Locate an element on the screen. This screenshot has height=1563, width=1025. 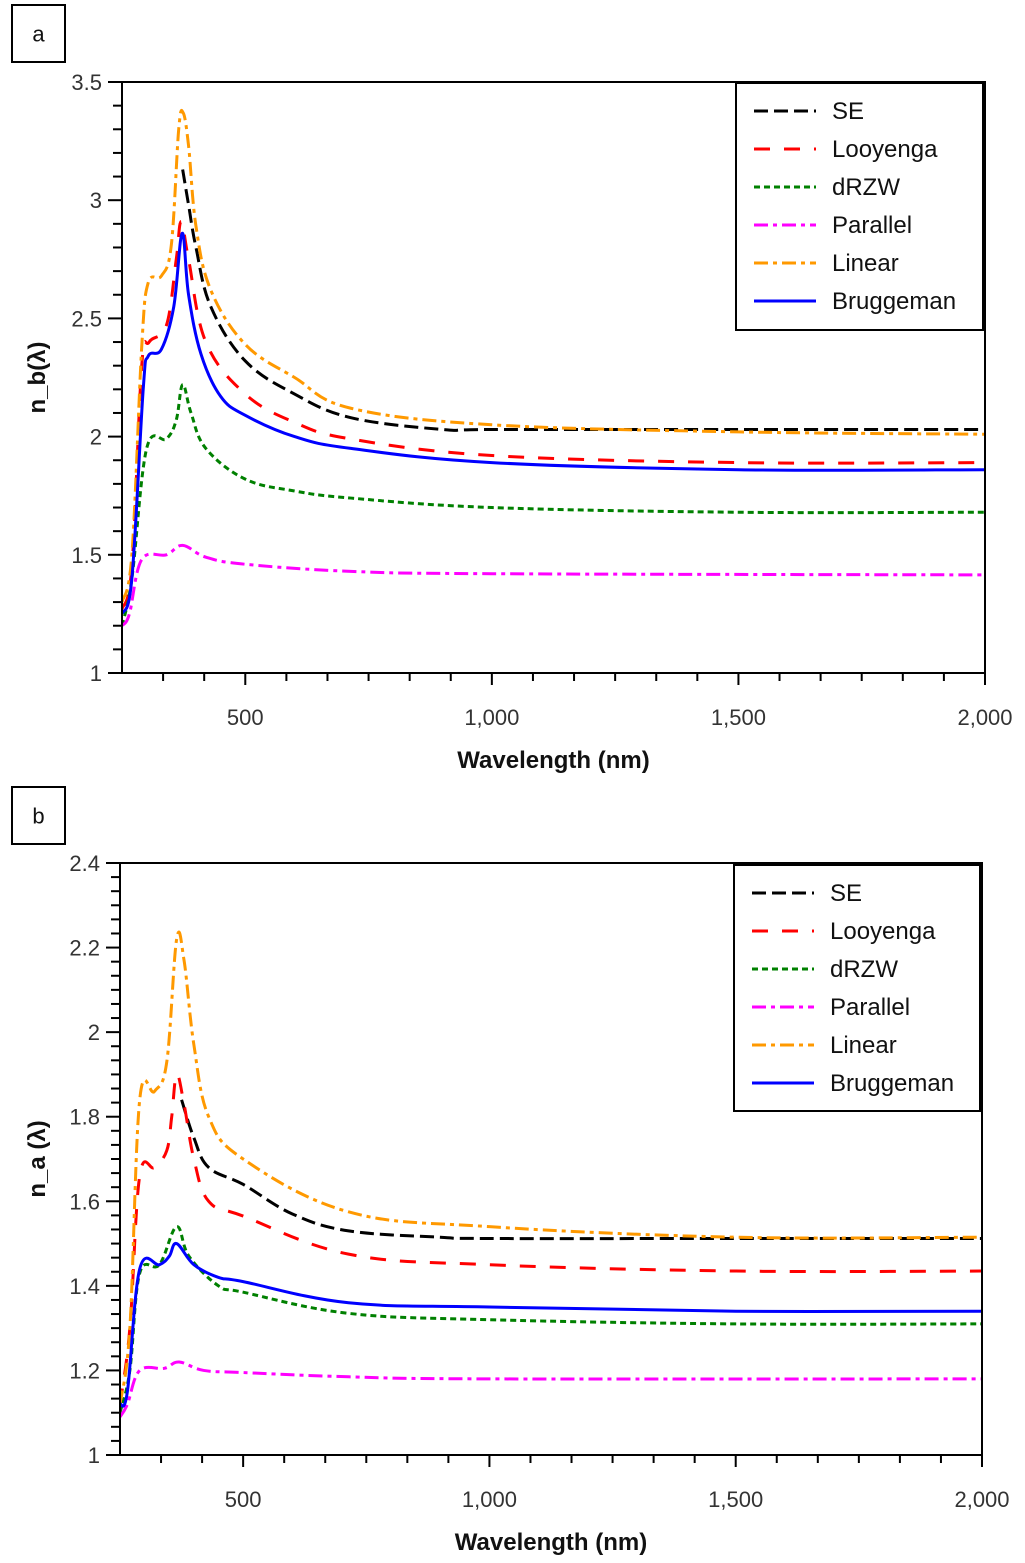
series-line-bruggeman is located at coordinates (551, 1325).